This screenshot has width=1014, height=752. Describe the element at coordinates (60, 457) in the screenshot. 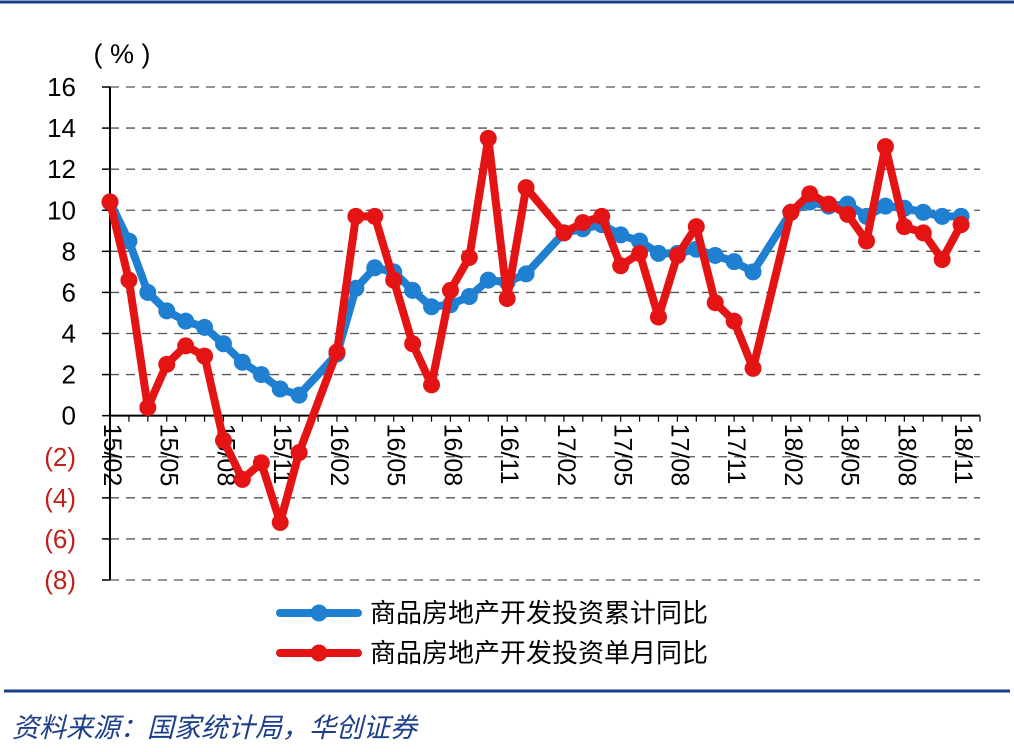

I see `y-tick-label-9: (2)` at that location.